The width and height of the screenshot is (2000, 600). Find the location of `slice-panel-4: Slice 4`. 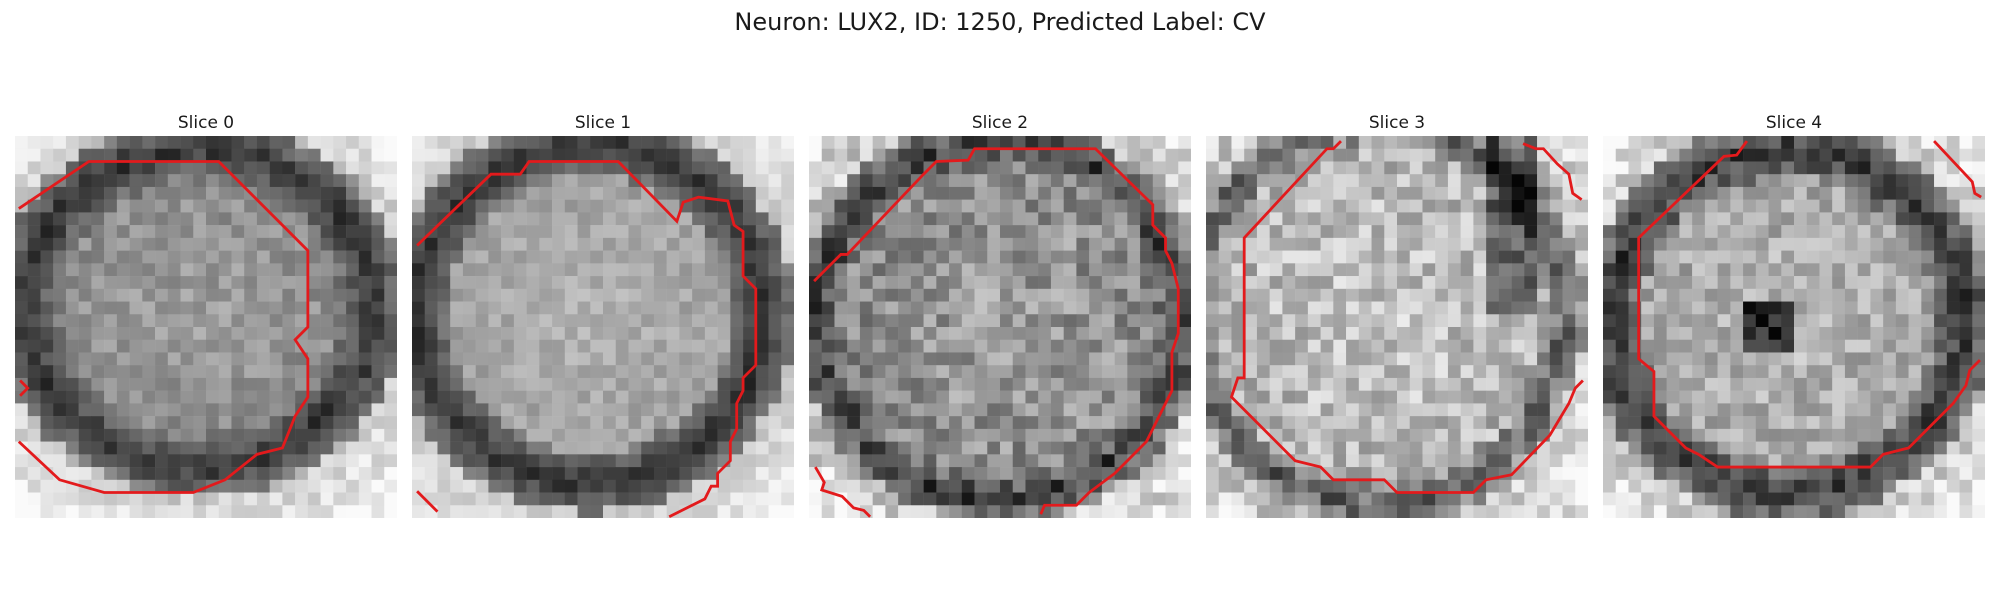

slice-panel-4: Slice 4 is located at coordinates (1794, 315).